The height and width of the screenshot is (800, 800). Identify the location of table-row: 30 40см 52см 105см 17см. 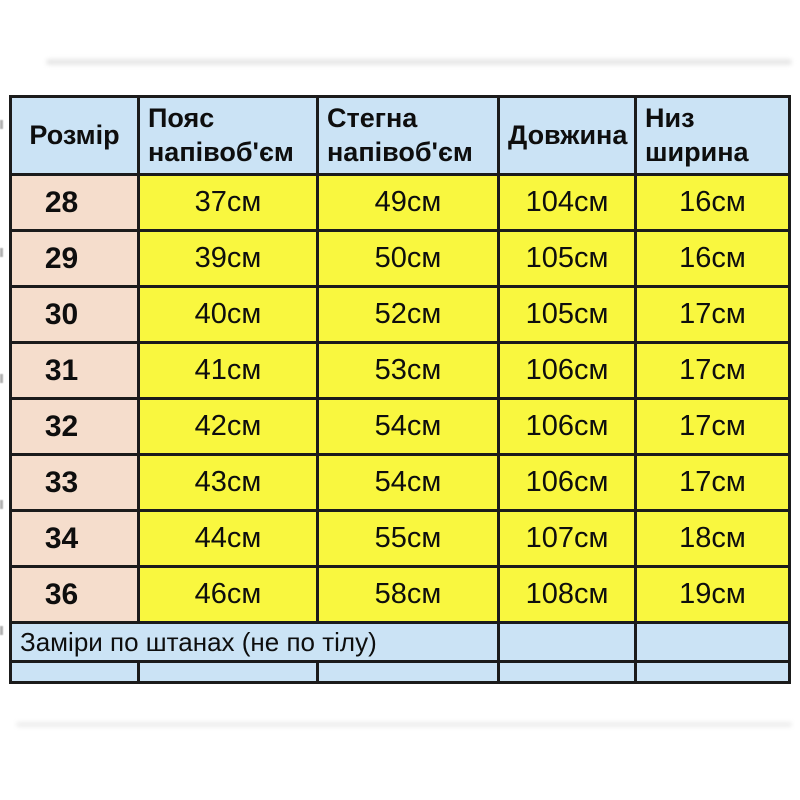
(400, 314).